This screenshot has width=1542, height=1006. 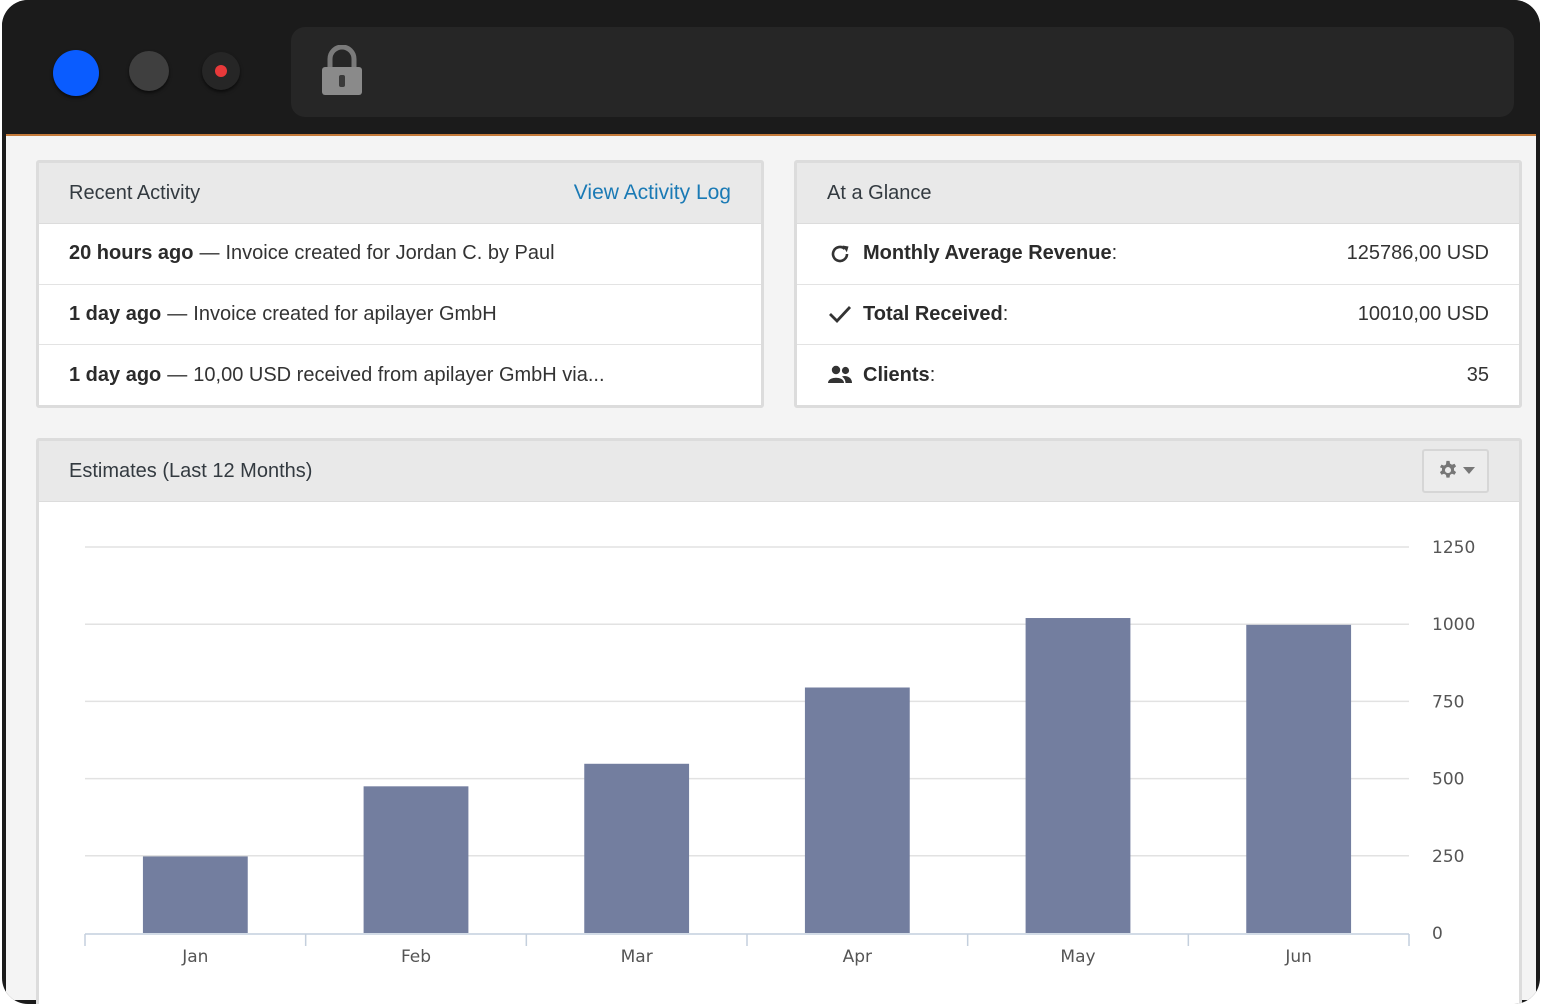 What do you see at coordinates (1158, 375) in the screenshot?
I see `glance-item-clients: Clients: 35` at bounding box center [1158, 375].